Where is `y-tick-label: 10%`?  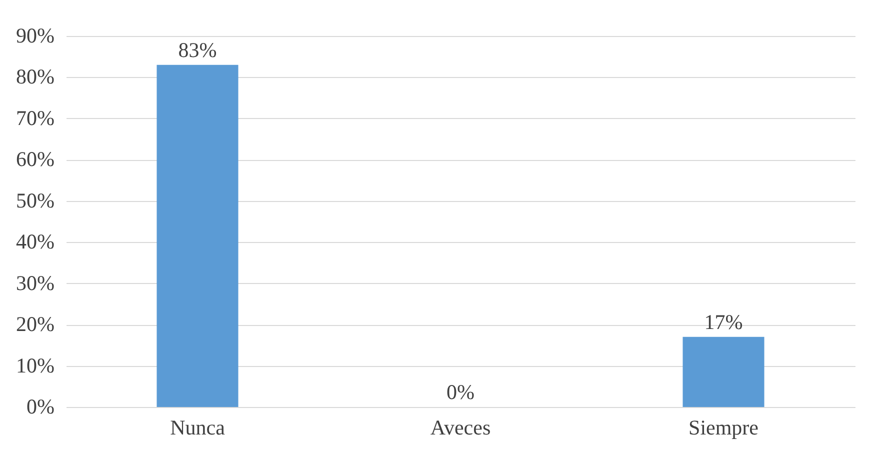 y-tick-label: 10% is located at coordinates (35, 365).